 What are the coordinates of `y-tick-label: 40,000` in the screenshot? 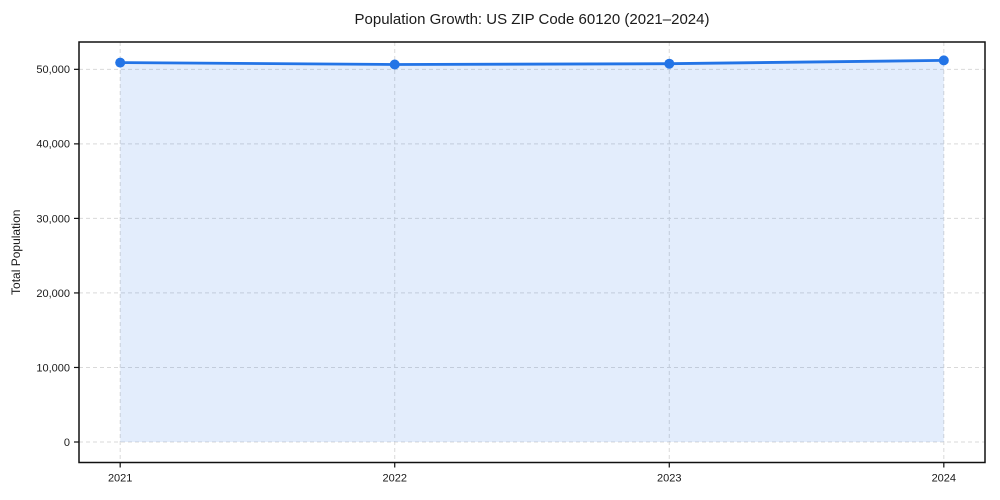 It's located at (53, 145).